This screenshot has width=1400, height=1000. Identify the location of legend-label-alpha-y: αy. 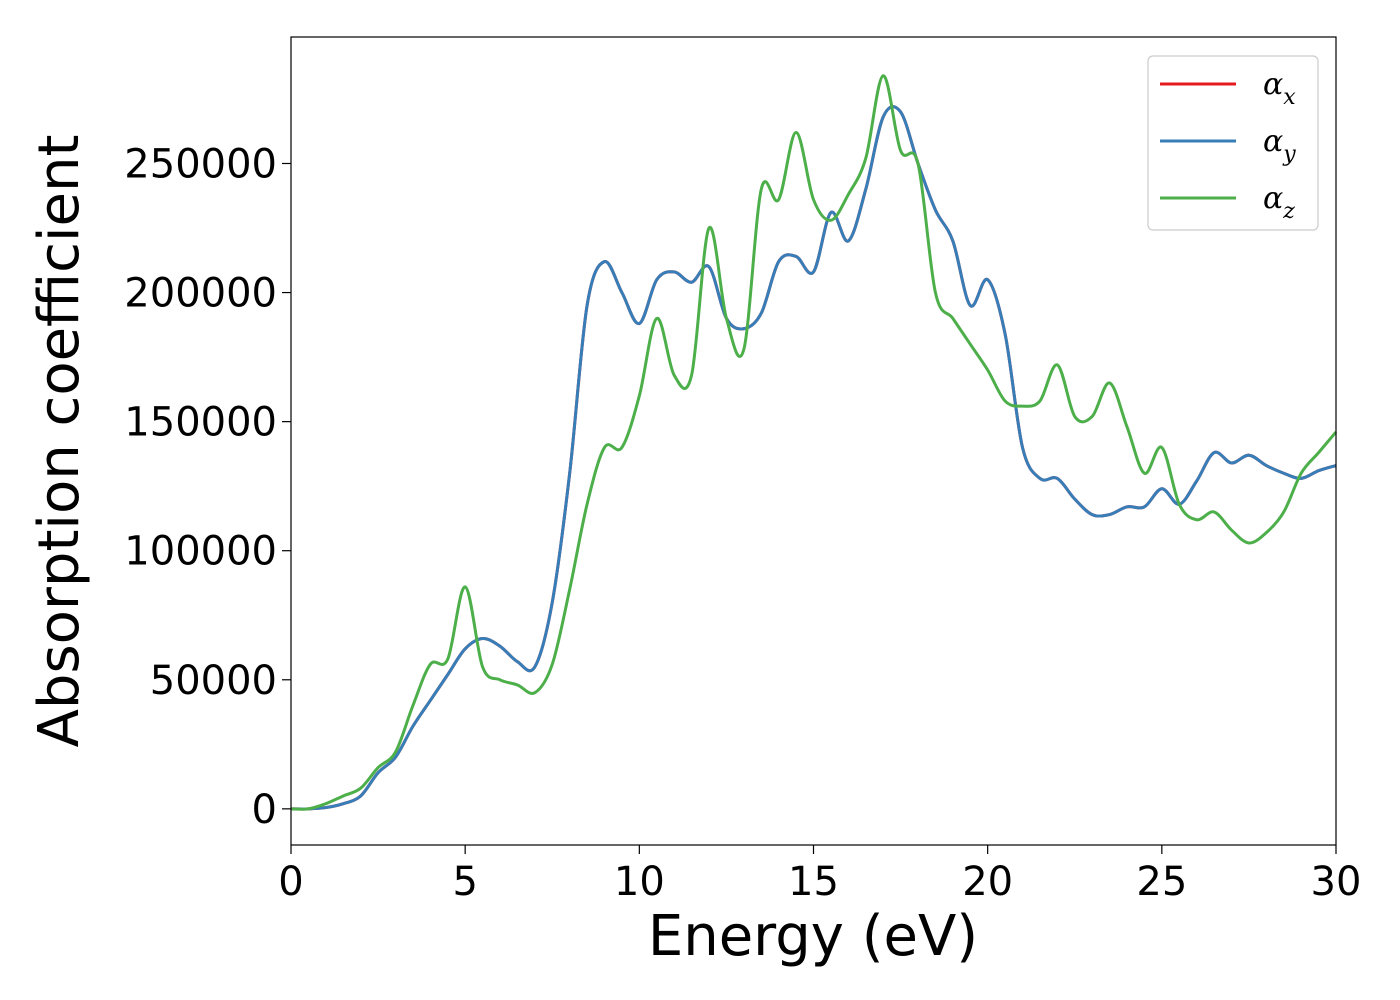
(1279, 145).